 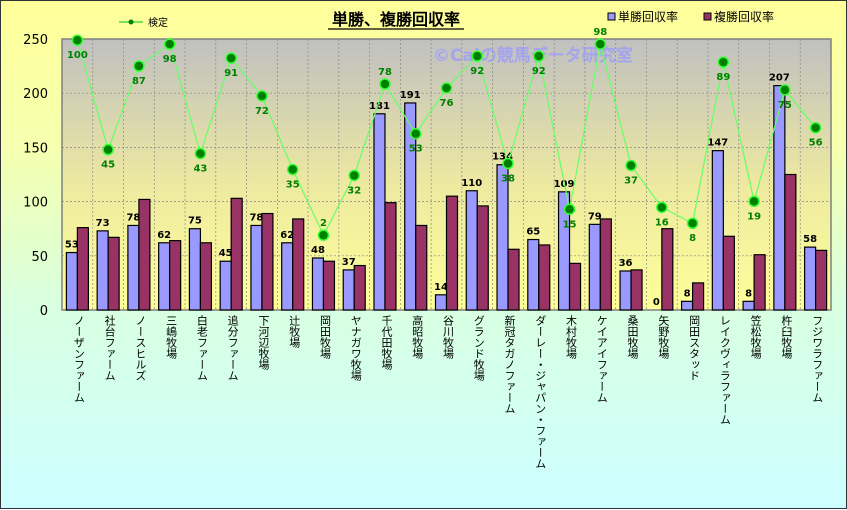 What do you see at coordinates (44, 311) in the screenshot?
I see `y-tick-label: 0` at bounding box center [44, 311].